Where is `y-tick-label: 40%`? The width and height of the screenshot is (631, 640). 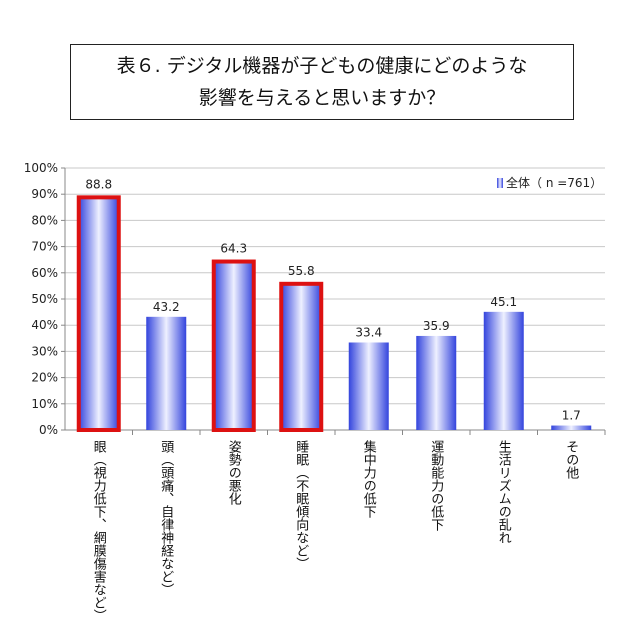
y-tick-label: 40% is located at coordinates (44, 325).